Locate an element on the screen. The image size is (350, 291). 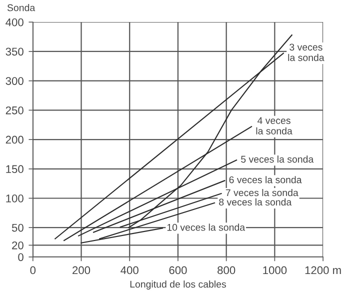
series-label: 4 veces la sonda is located at coordinates (274, 125).